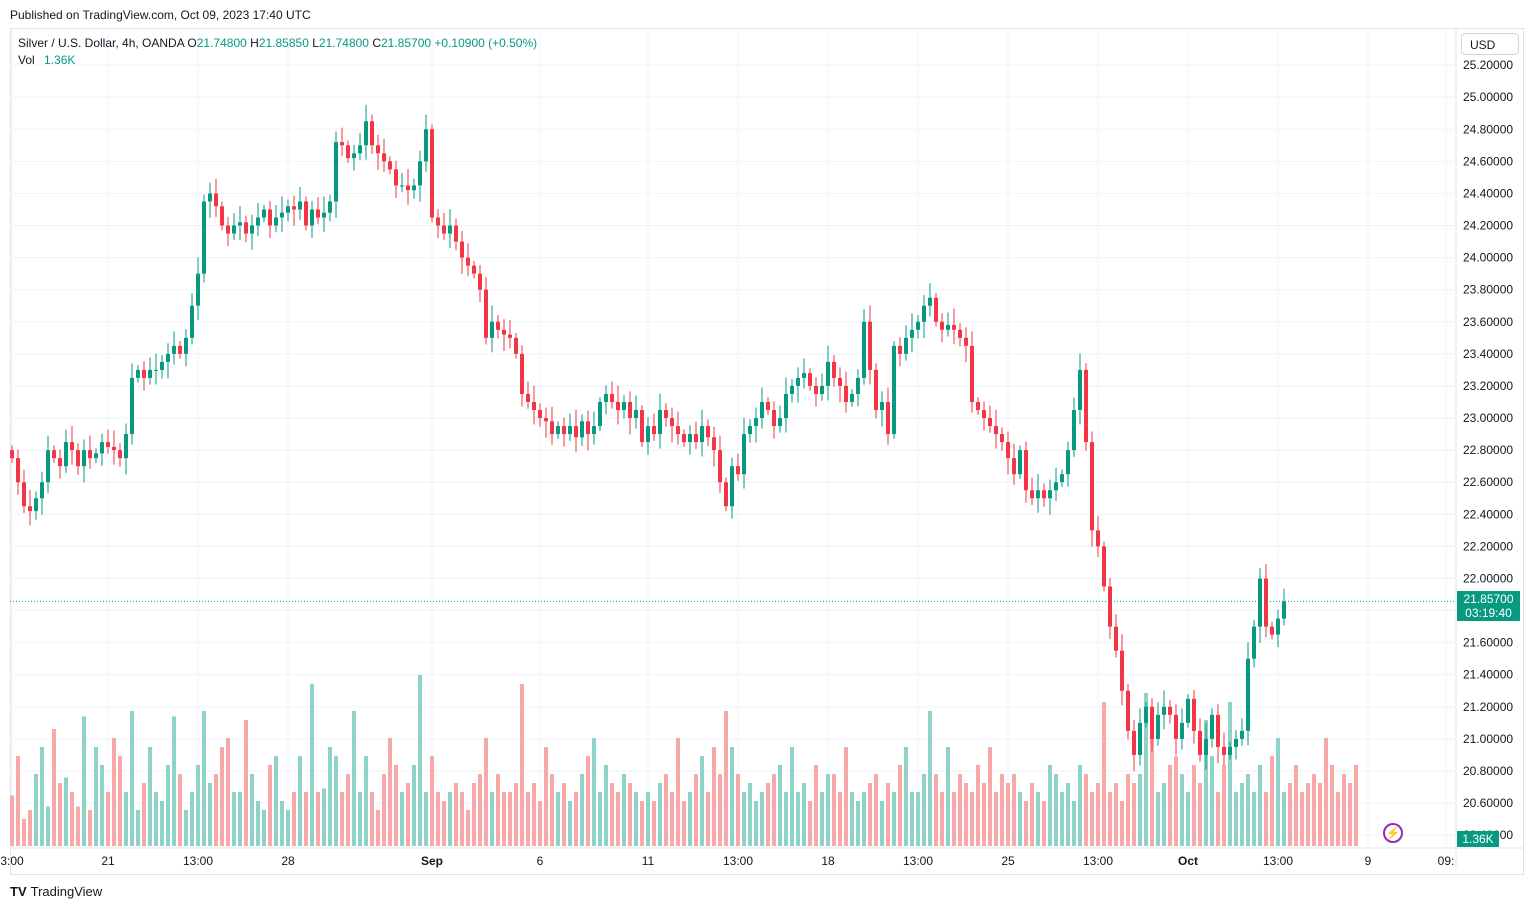  I want to click on x-tick-label: 09:, so click(1446, 861).